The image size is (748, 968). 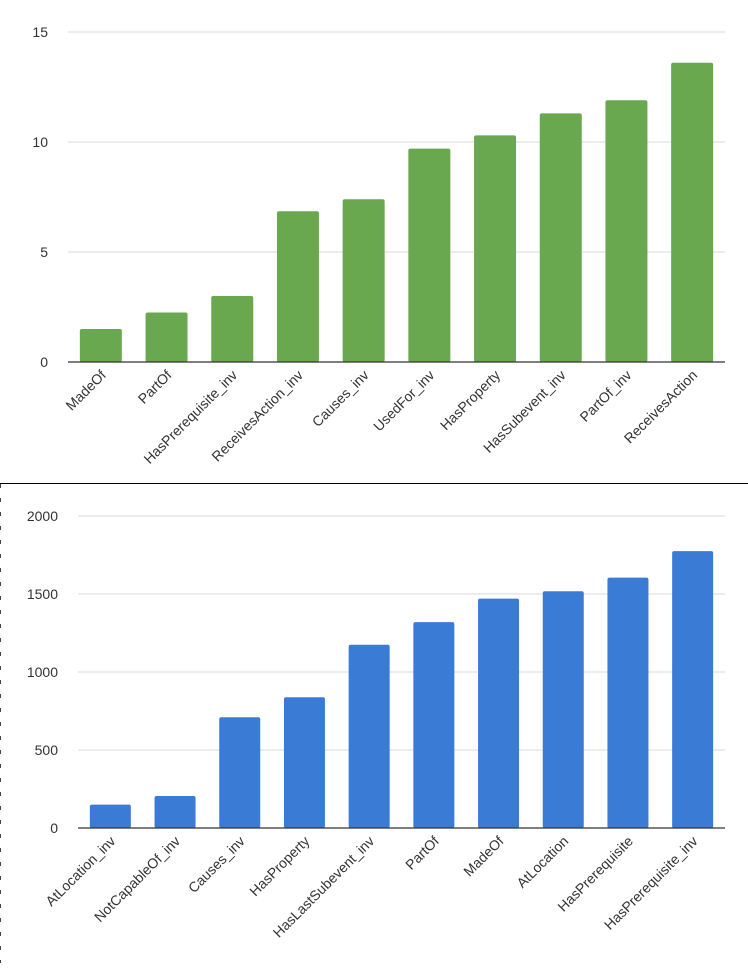 What do you see at coordinates (44, 362) in the screenshot?
I see `top-y-tick-label: 0` at bounding box center [44, 362].